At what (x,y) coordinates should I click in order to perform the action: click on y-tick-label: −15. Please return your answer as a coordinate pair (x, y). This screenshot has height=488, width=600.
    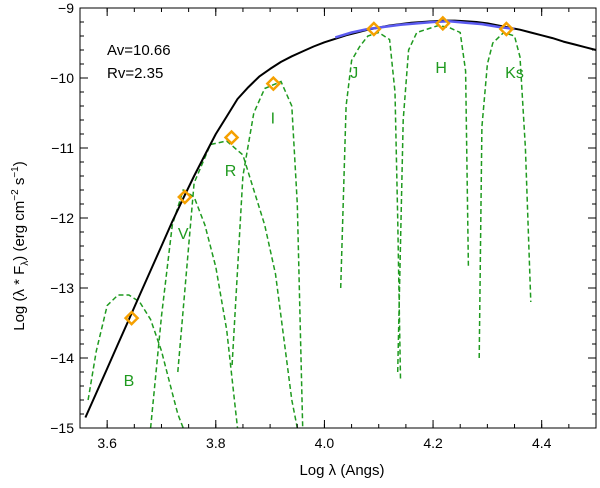
    Looking at the image, I should click on (62, 428).